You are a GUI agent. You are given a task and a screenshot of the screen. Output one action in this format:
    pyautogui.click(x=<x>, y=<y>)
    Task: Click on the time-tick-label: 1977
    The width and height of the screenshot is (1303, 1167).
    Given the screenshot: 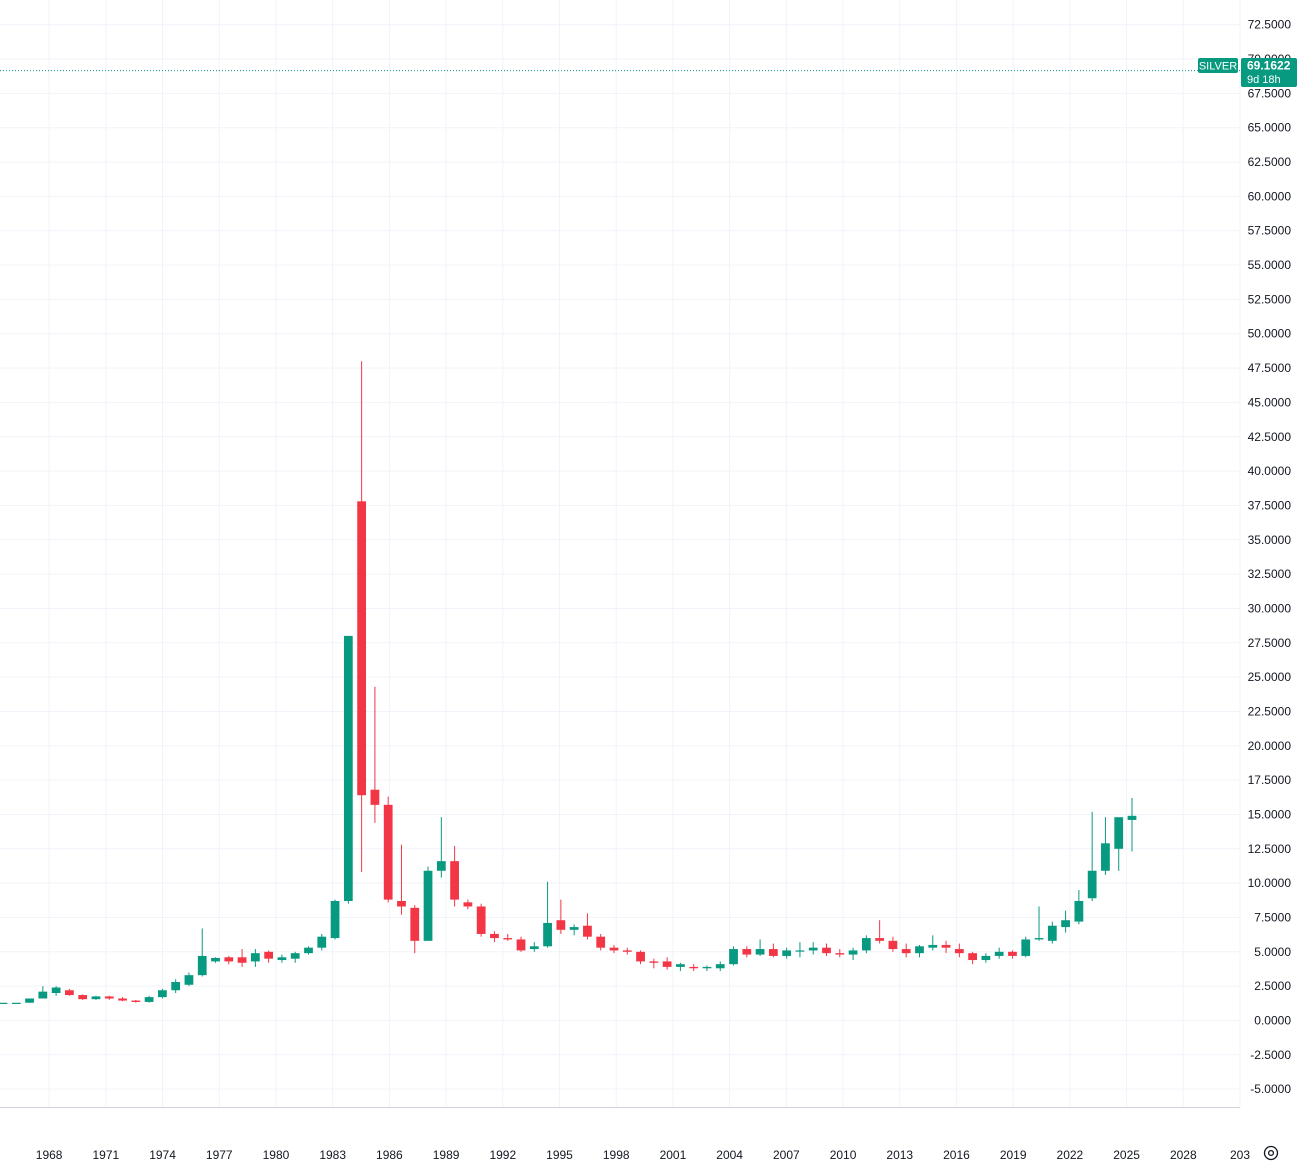 What is the action you would take?
    pyautogui.click(x=219, y=1155)
    